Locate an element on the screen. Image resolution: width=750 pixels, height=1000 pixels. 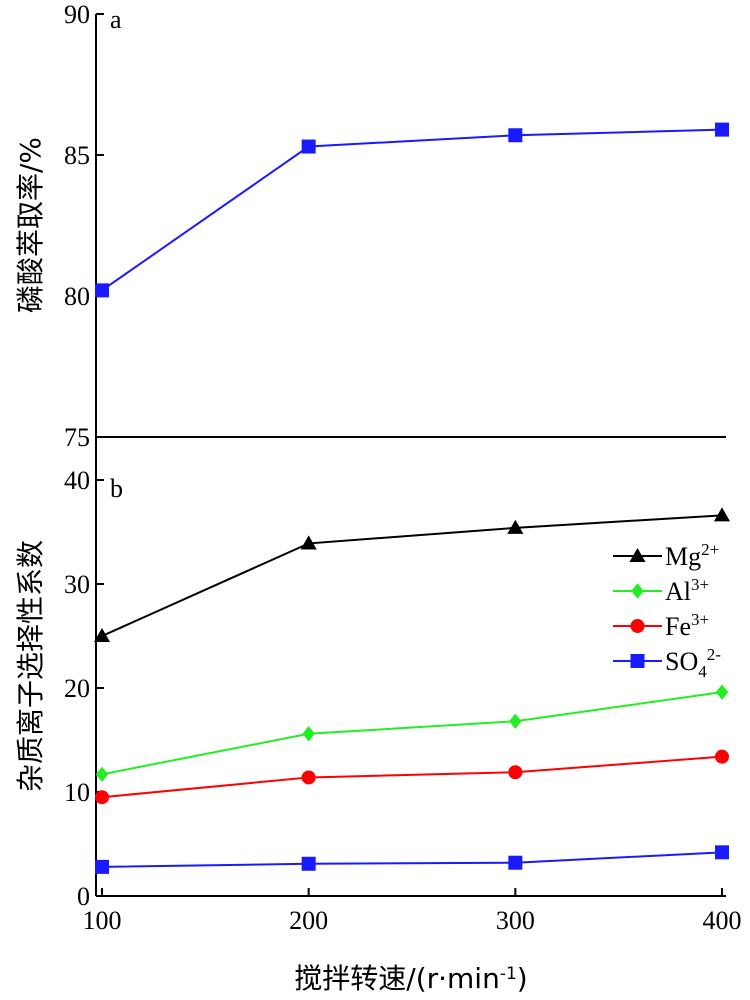
legend: Mg2+ Al3+ Fe3+ SO42- is located at coordinates (667, 610).